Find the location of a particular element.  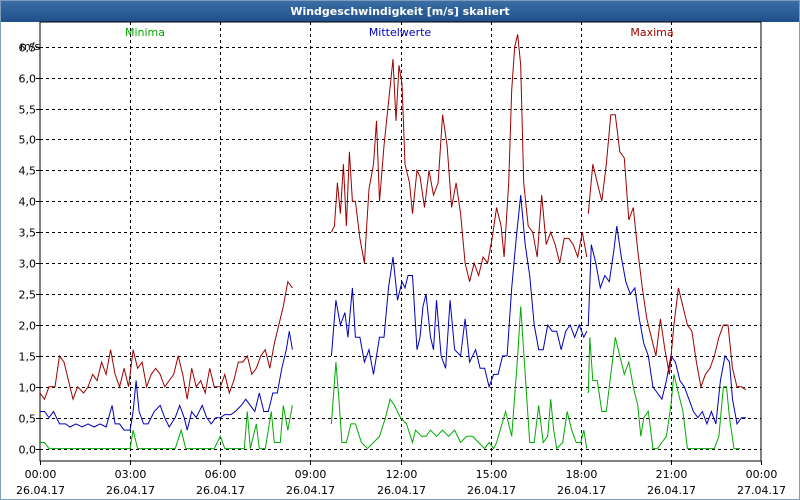

legend-minima: Minima is located at coordinates (145, 32).